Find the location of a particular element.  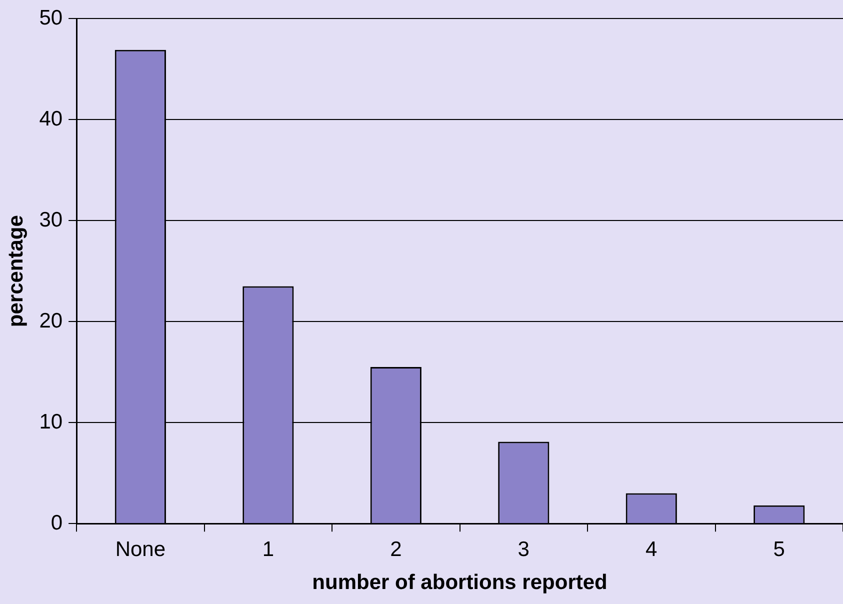

y-tick-label: 30 is located at coordinates (51, 220).